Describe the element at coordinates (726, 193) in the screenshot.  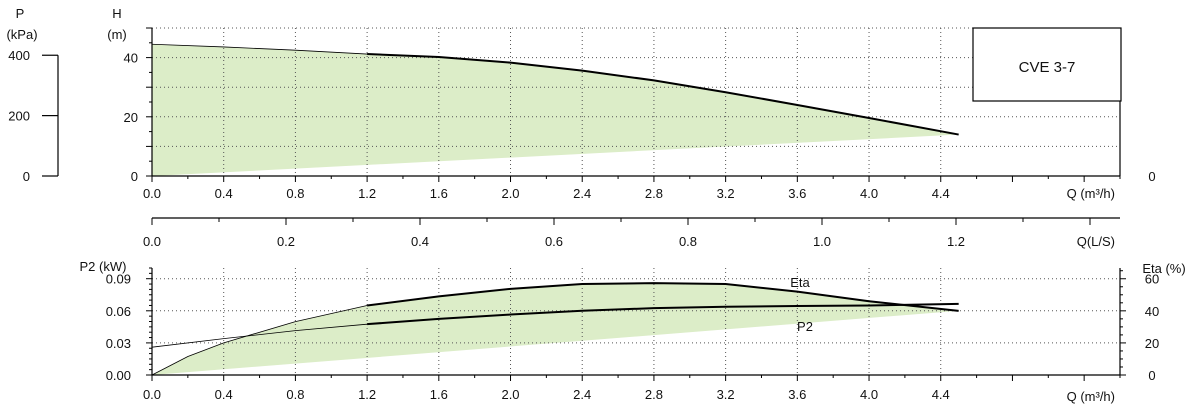
I see `head-x-tick-label: 3.2` at that location.